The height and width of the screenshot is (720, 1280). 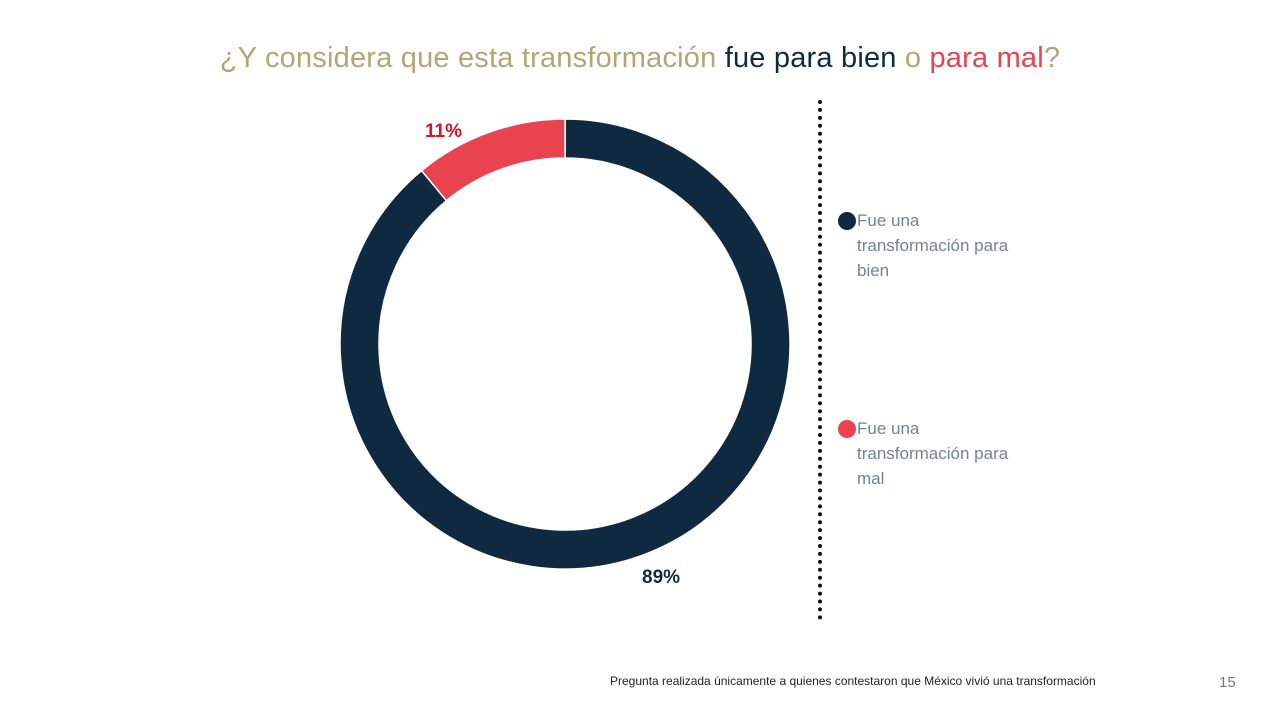 I want to click on title-part-end: ?, so click(x=1052, y=58).